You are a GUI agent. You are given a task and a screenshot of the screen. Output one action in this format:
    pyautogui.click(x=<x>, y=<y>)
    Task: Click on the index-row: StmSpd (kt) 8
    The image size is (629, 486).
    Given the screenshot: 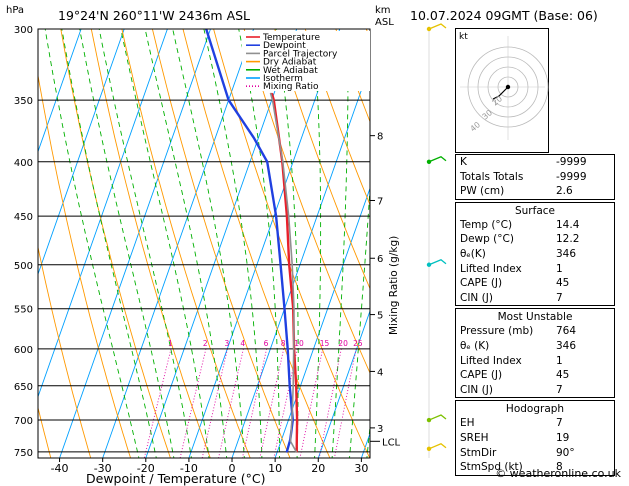 What is the action you would take?
    pyautogui.click(x=535, y=467)
    